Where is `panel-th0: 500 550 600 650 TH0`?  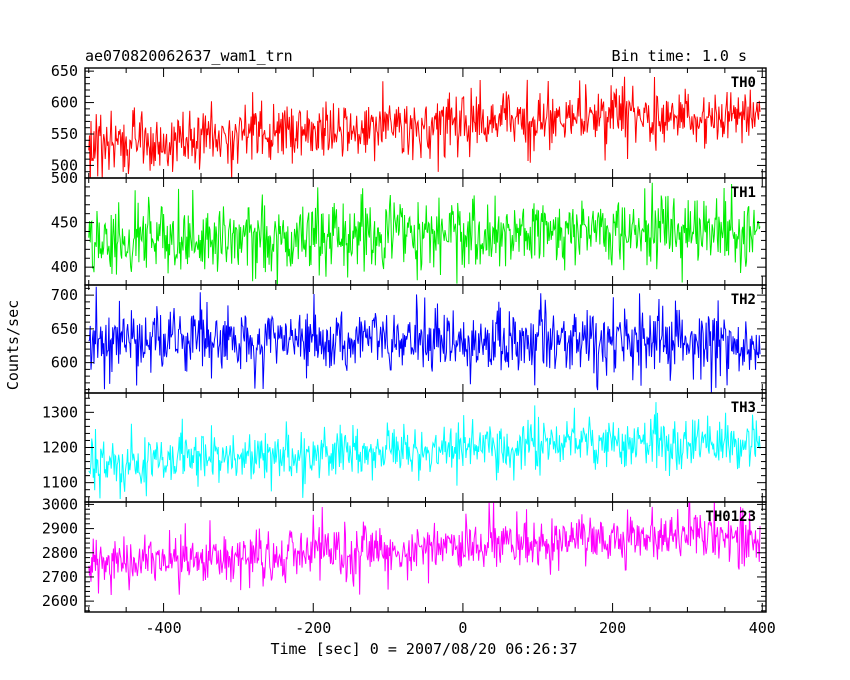
panel-th0: 500 550 600 650 TH0 is located at coordinates (409, 120).